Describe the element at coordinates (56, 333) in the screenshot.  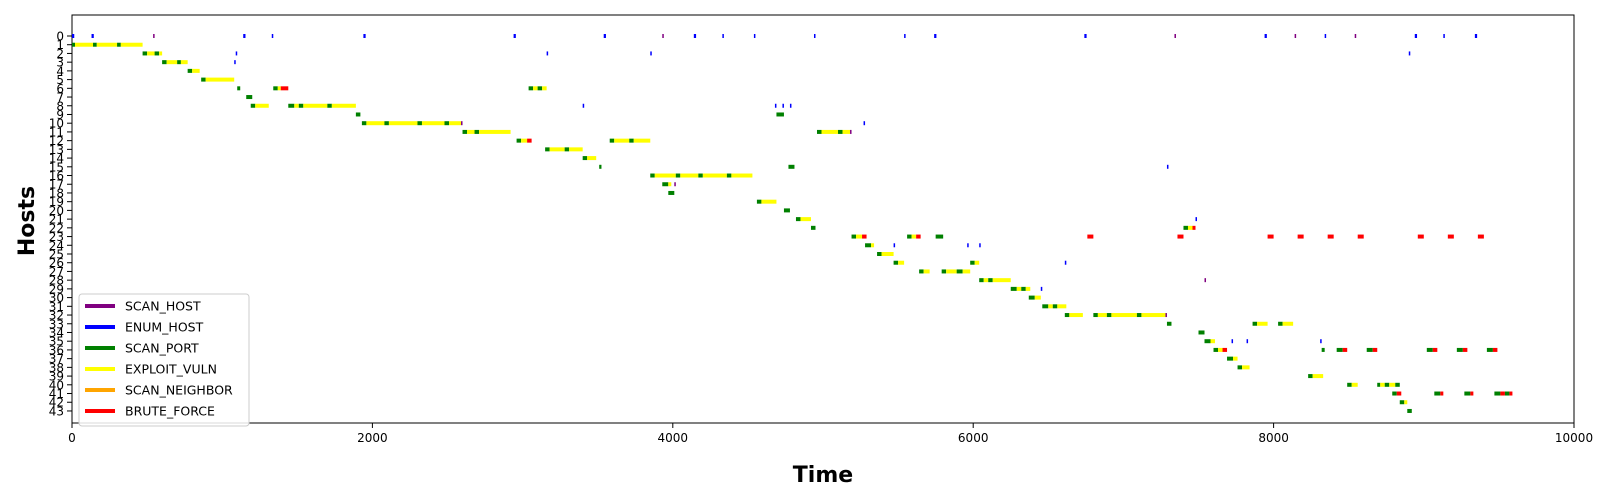
I see `y-tick-label: 34` at that location.